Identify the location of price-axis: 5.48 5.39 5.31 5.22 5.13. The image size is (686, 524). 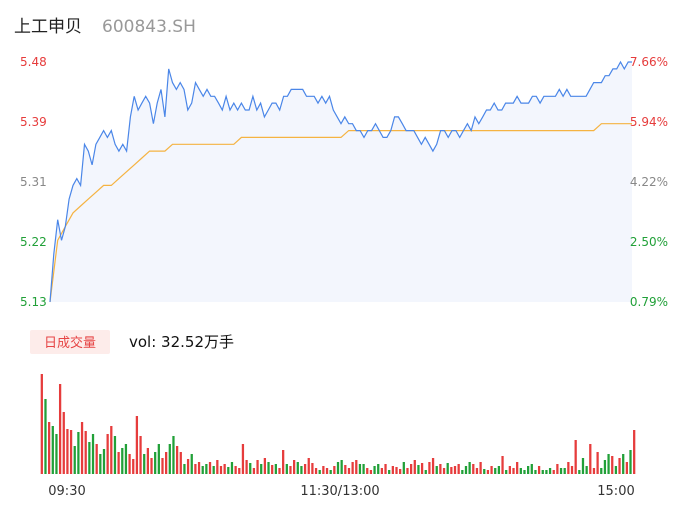
(33, 182).